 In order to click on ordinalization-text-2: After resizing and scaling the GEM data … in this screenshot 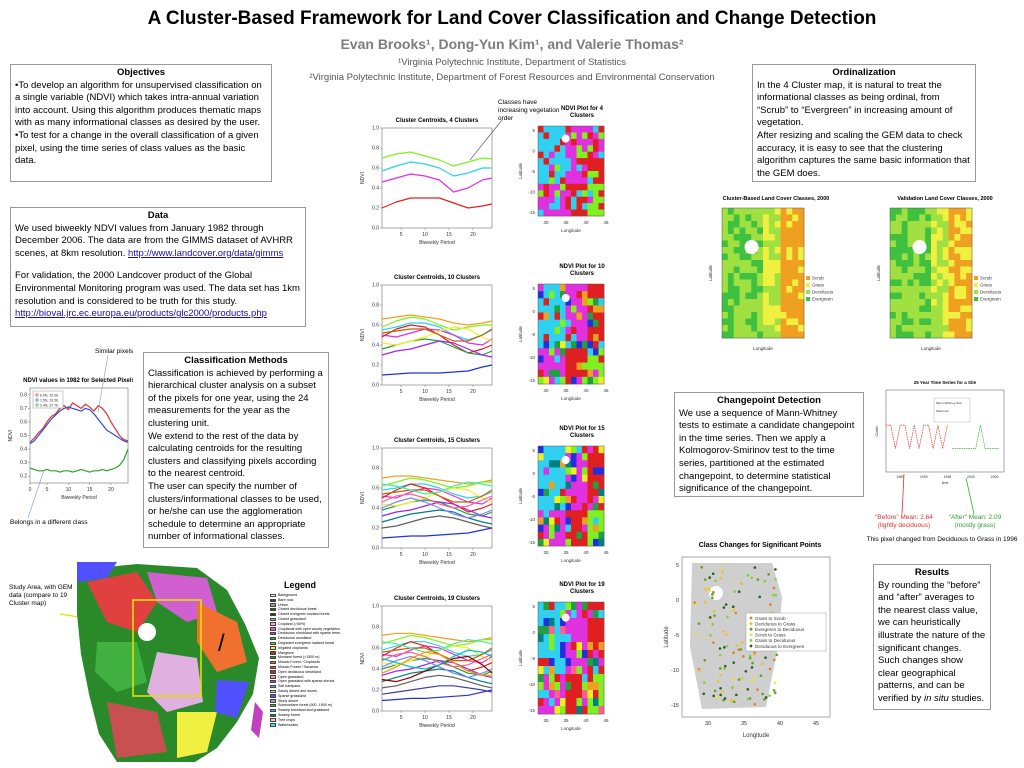, I will do `click(863, 154)`.